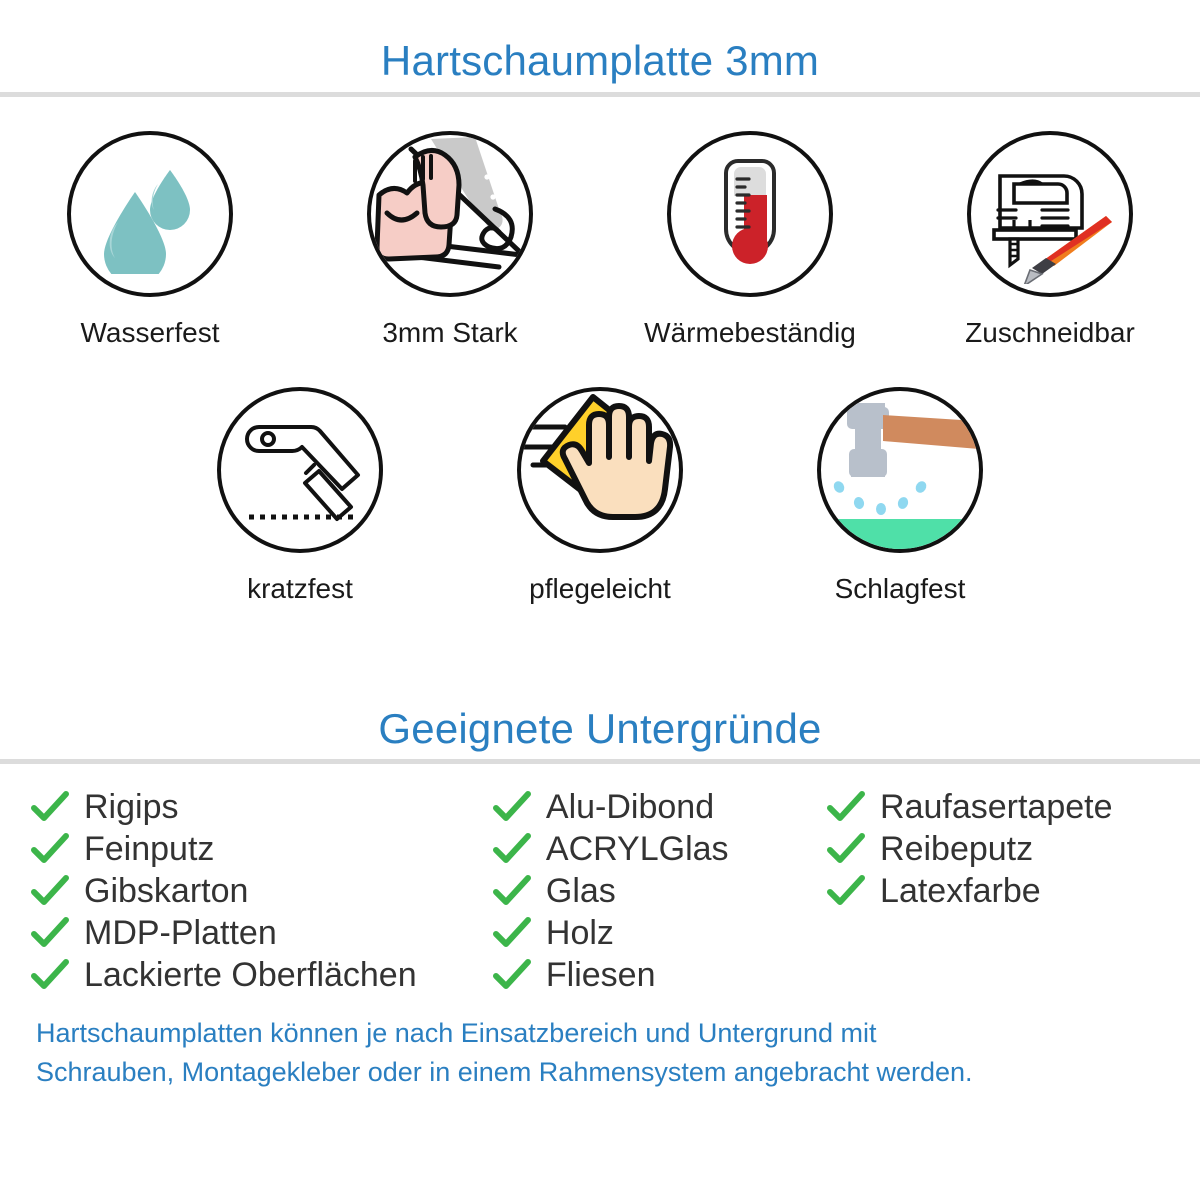 The height and width of the screenshot is (1200, 1200). What do you see at coordinates (1050, 332) in the screenshot?
I see `feature-label: Zuschneidbar` at bounding box center [1050, 332].